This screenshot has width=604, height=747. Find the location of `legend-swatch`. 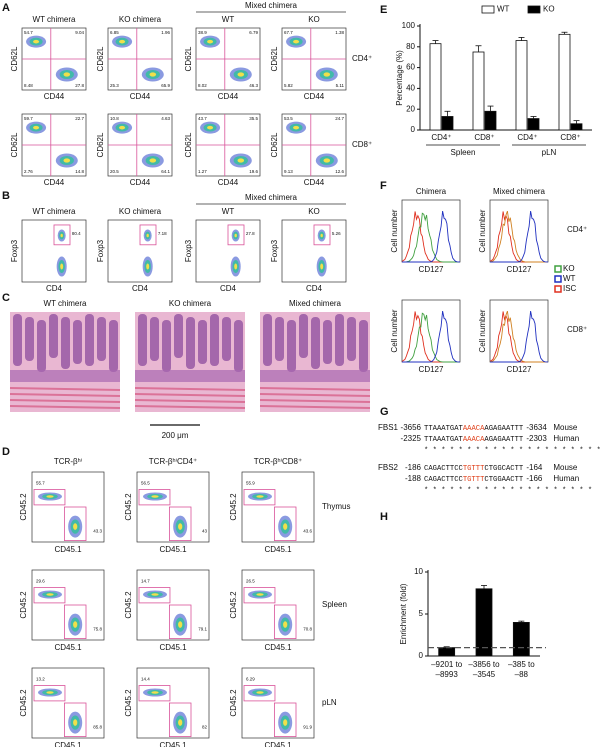

legend-swatch is located at coordinates (534, 9).